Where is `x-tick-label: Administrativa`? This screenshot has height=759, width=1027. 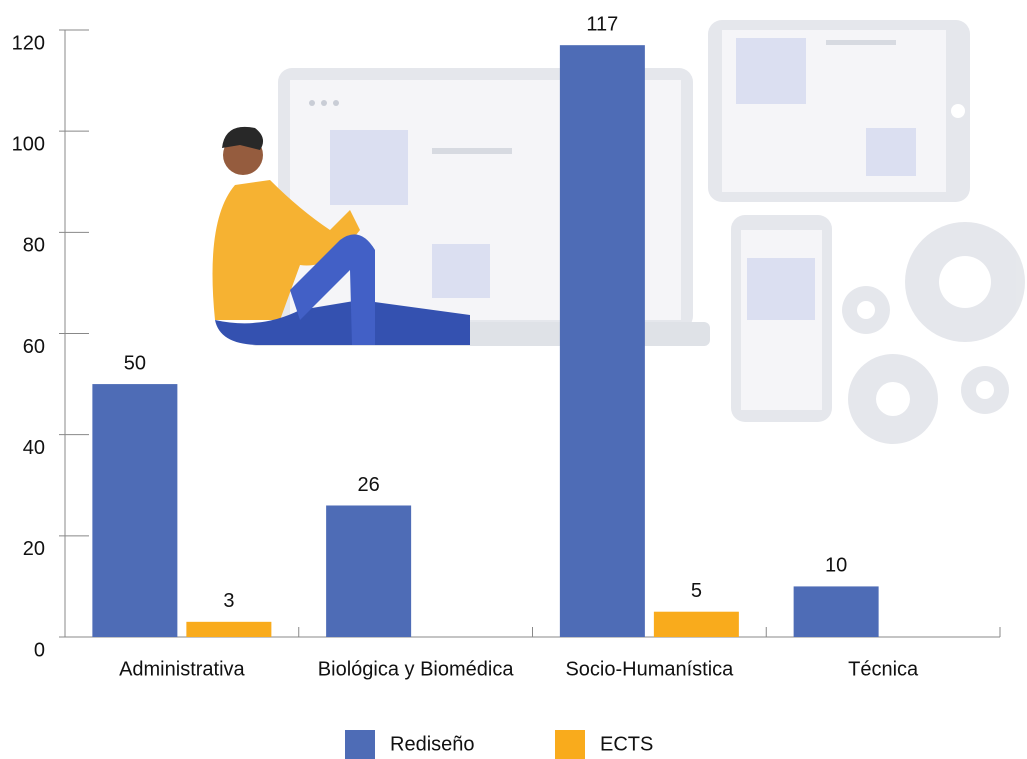
x-tick-label: Administrativa is located at coordinates (182, 669).